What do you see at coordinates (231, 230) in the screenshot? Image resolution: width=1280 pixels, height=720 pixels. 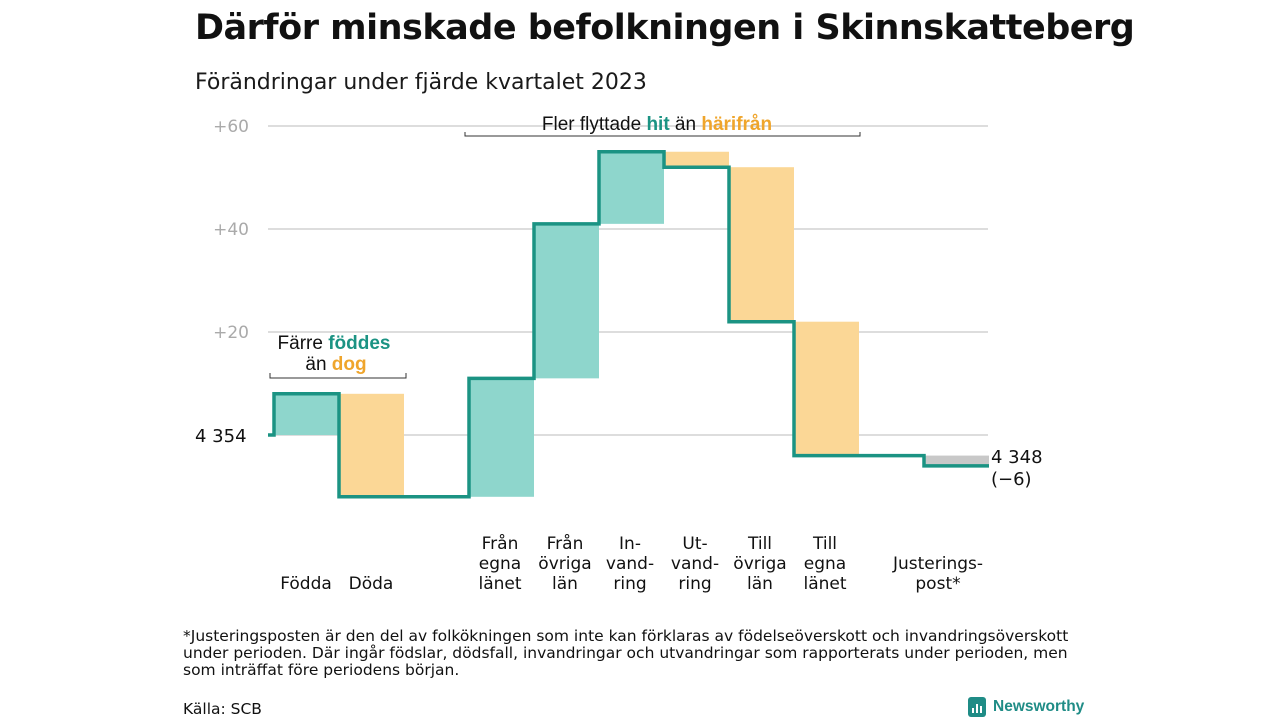 I see `y-tick-label: +40` at bounding box center [231, 230].